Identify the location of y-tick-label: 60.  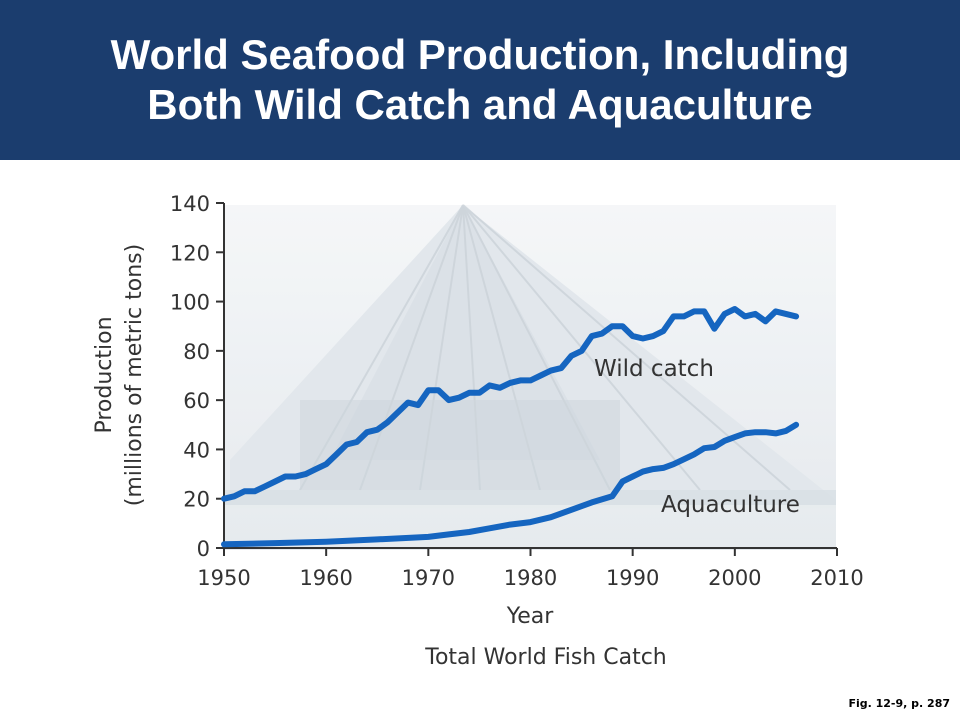
(196, 401).